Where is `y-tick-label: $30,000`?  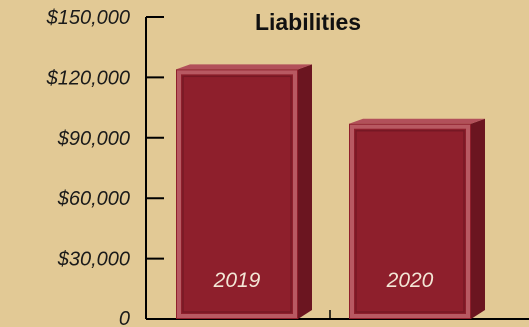
y-tick-label: $30,000 is located at coordinates (93, 260).